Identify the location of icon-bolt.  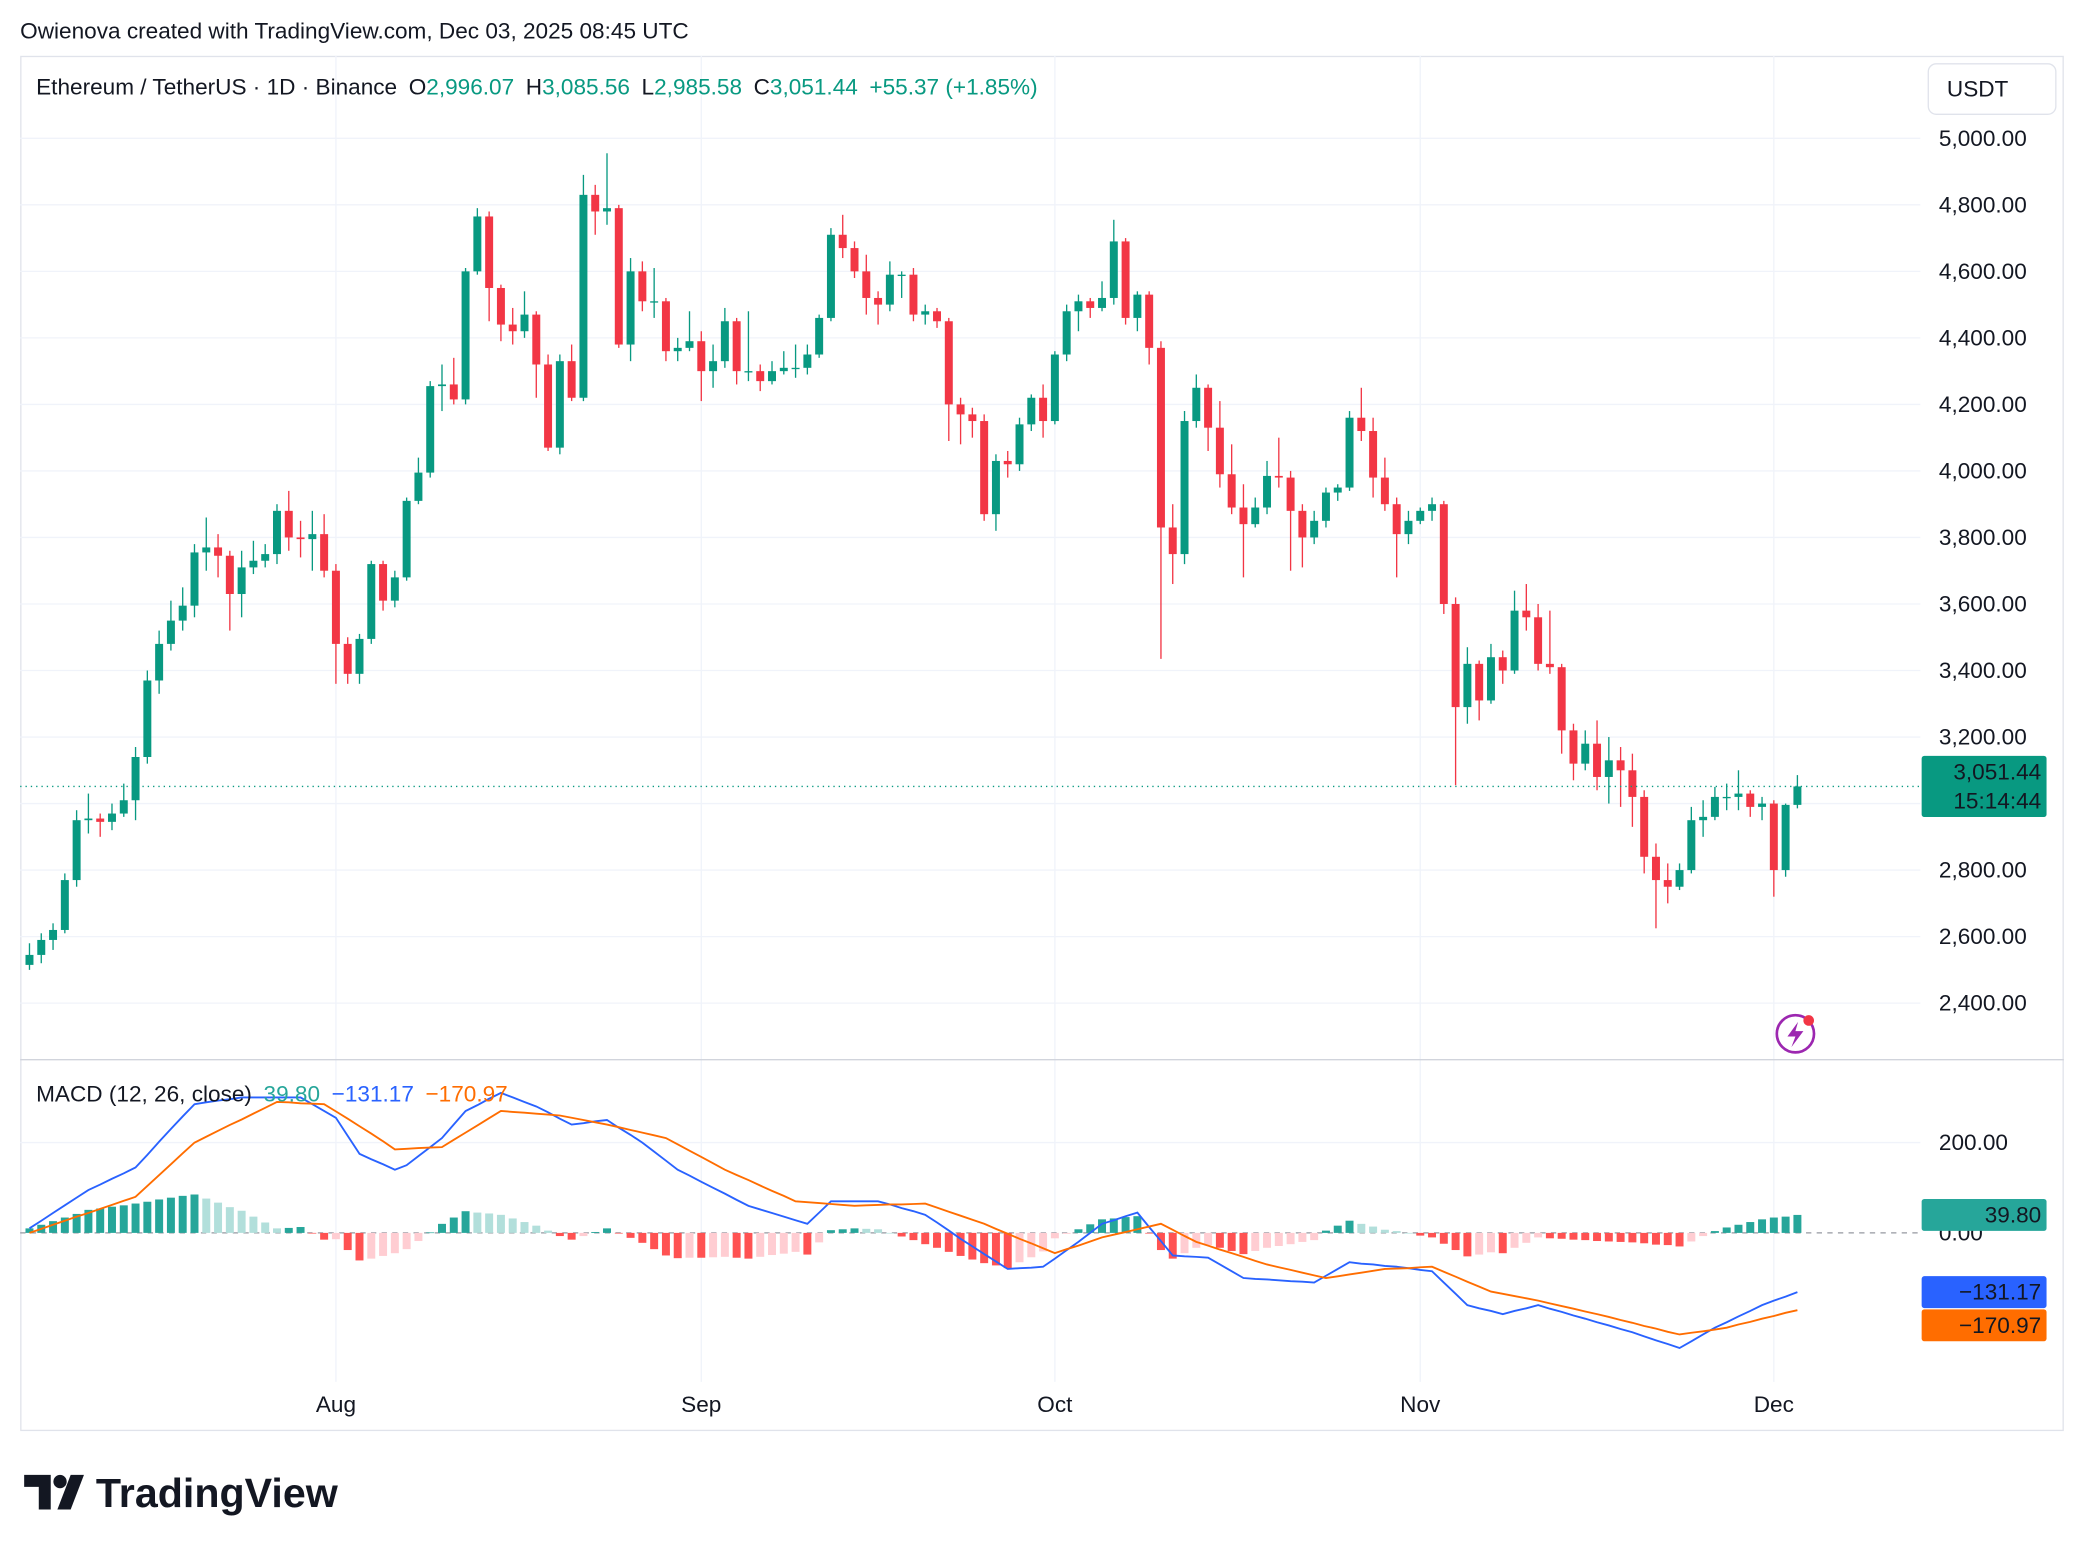
(1795, 1034).